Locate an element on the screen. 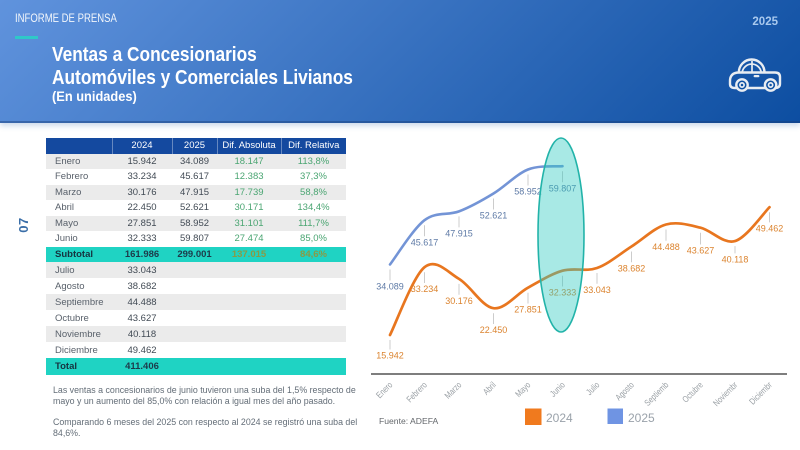  svg-text: 58.952 is located at coordinates (528, 192).